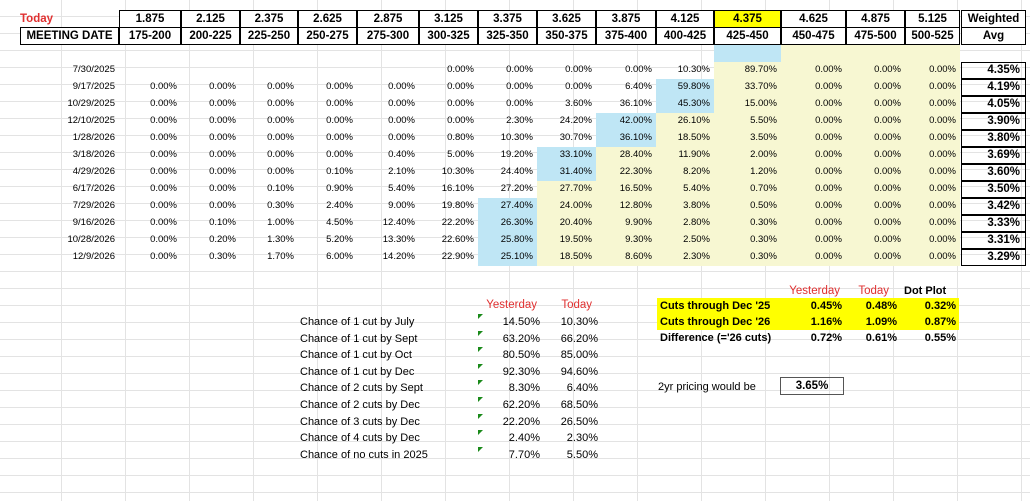  What do you see at coordinates (359, 338) in the screenshot?
I see `chance-label: Chance of 1 cut by Sept` at bounding box center [359, 338].